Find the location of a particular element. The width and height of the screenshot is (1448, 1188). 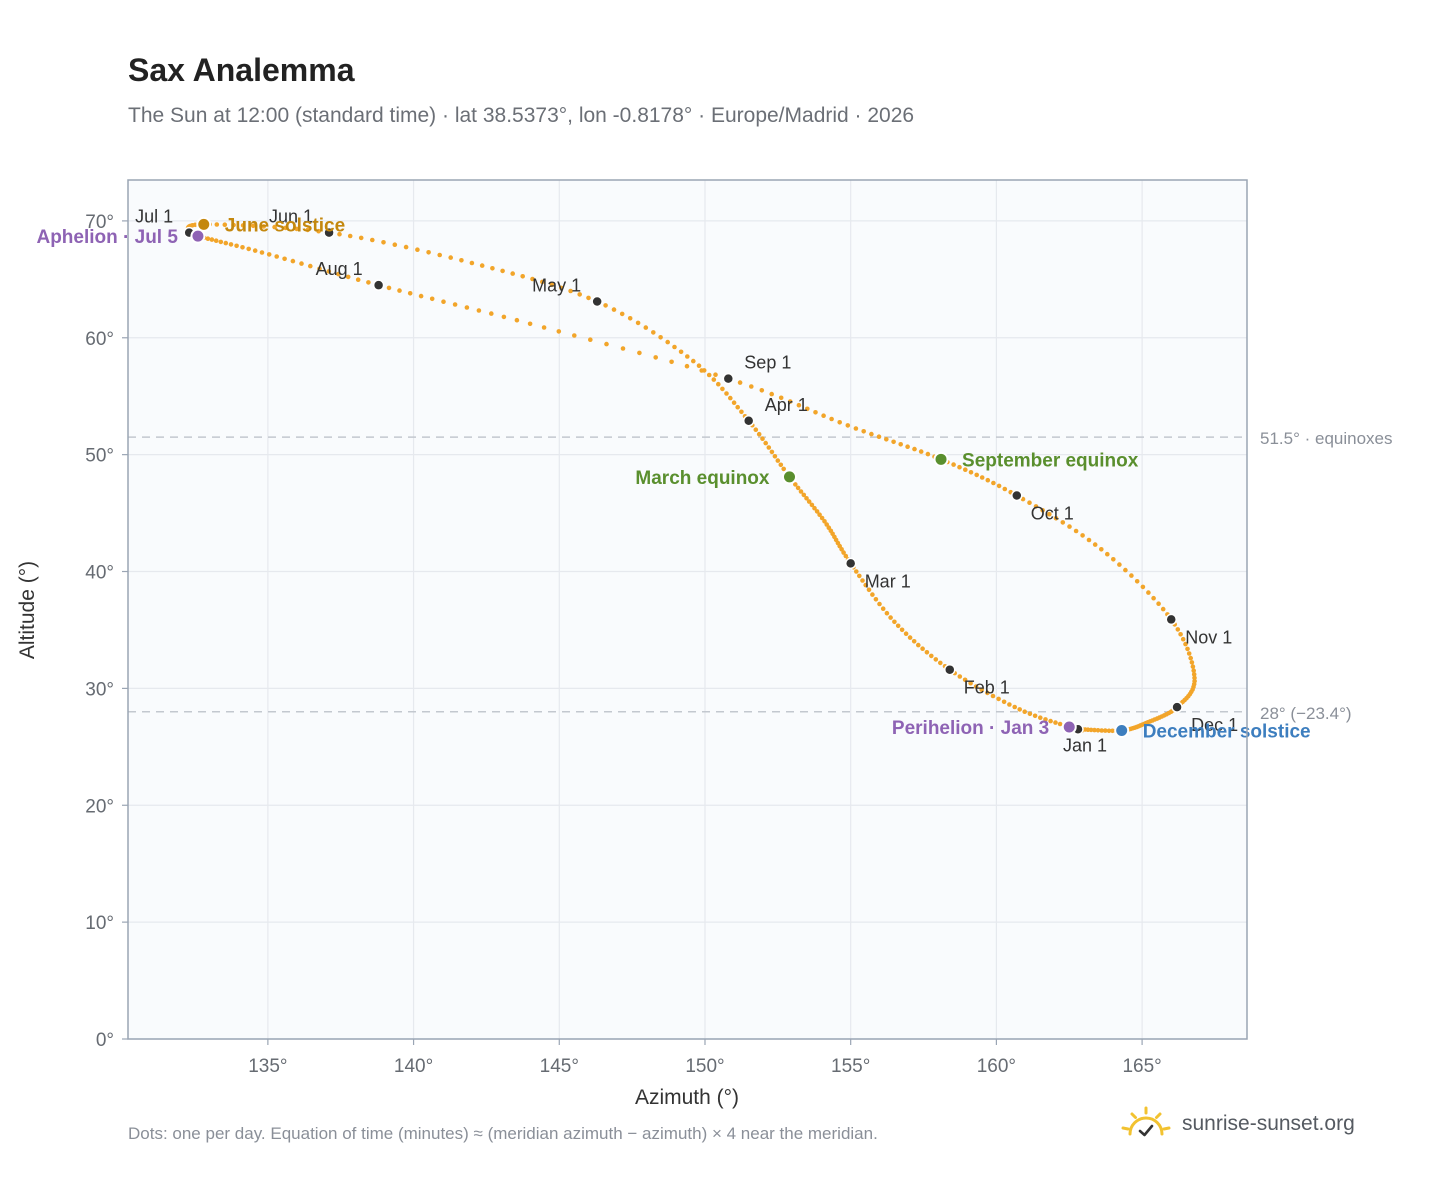

x-tick-label: 140° is located at coordinates (413, 1066).